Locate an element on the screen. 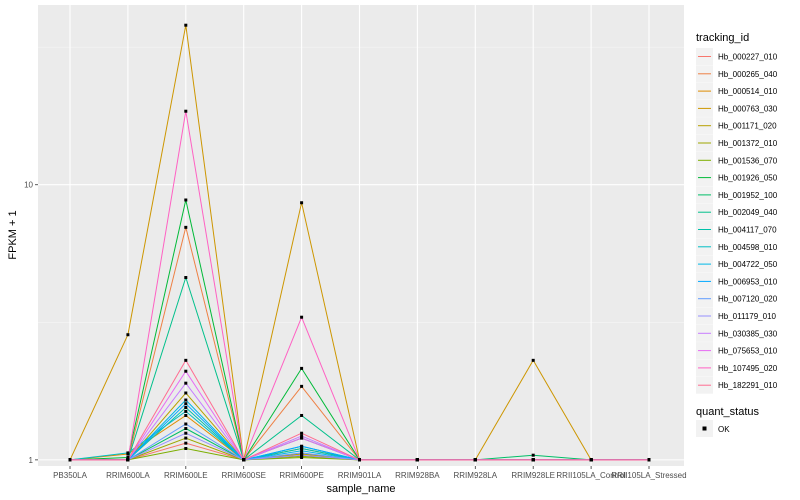  legend-label: Hb_001171_020 is located at coordinates (747, 126).